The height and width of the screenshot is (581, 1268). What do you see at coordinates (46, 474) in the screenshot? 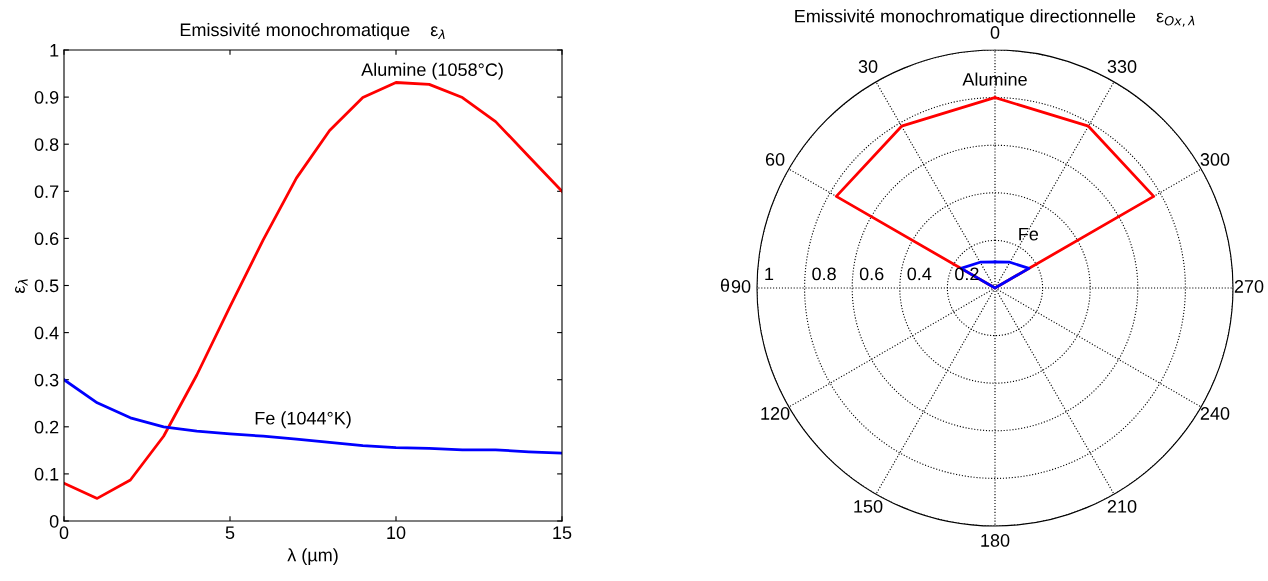
I see `y-tick-label: 0.1` at bounding box center [46, 474].